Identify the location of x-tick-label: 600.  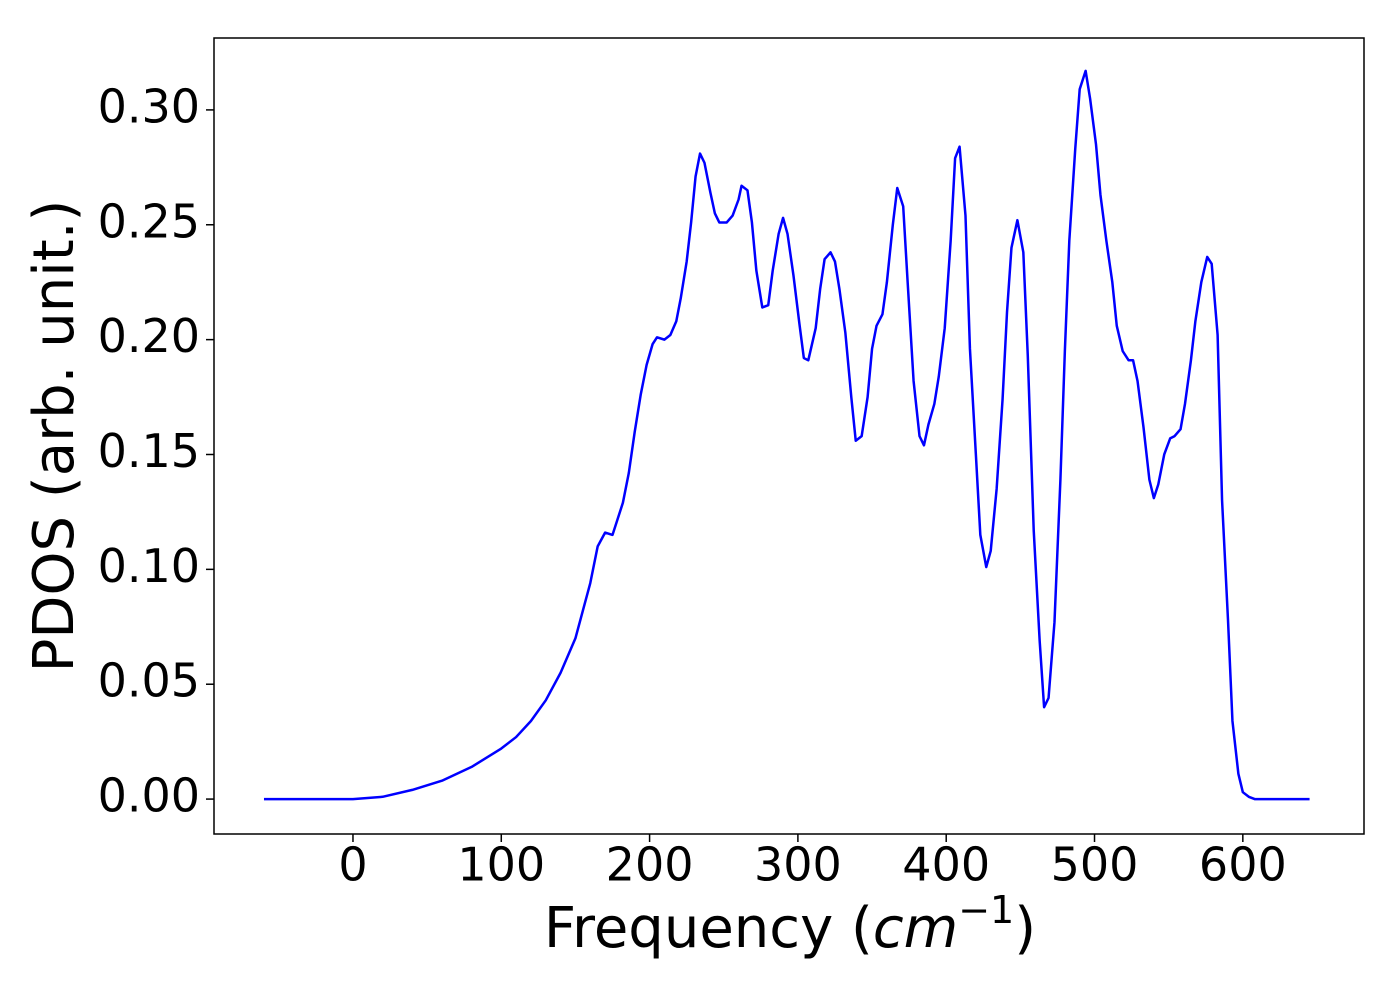
(1243, 865).